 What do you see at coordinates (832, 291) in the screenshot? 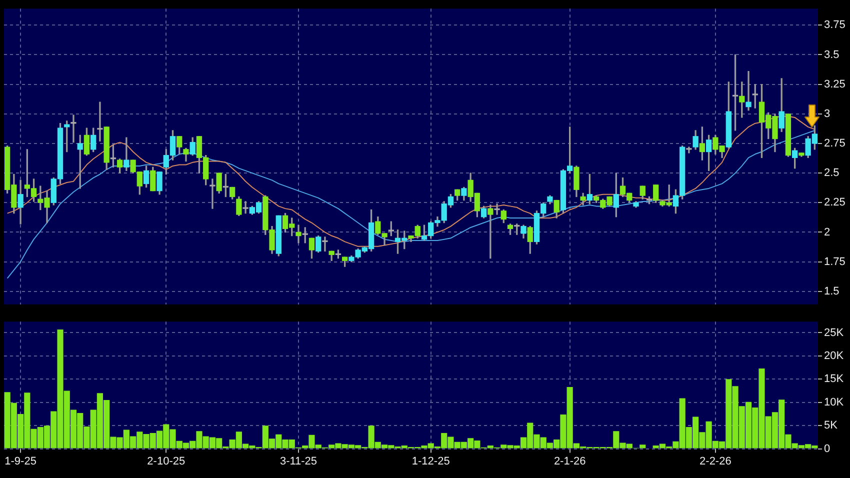
I see `y-tick-label: 1.5` at bounding box center [832, 291].